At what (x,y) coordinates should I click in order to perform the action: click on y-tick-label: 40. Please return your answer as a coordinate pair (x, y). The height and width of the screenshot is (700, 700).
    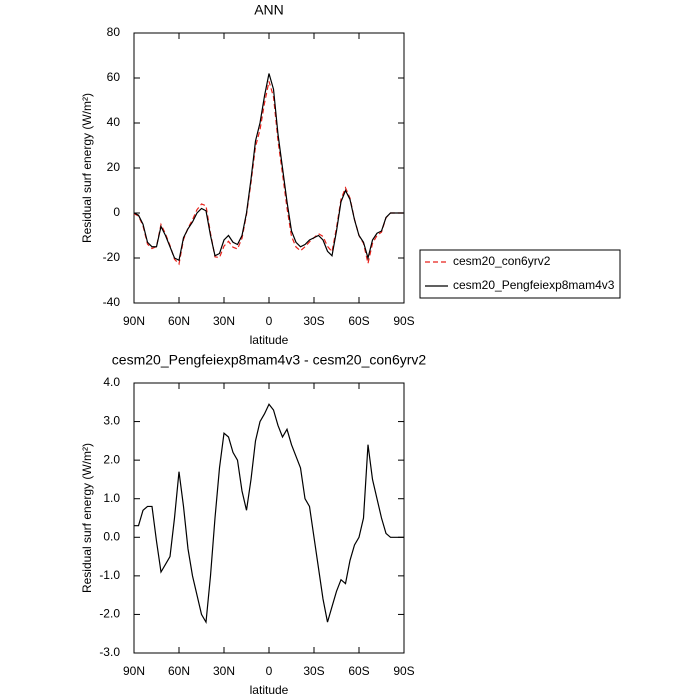
    Looking at the image, I should click on (114, 122).